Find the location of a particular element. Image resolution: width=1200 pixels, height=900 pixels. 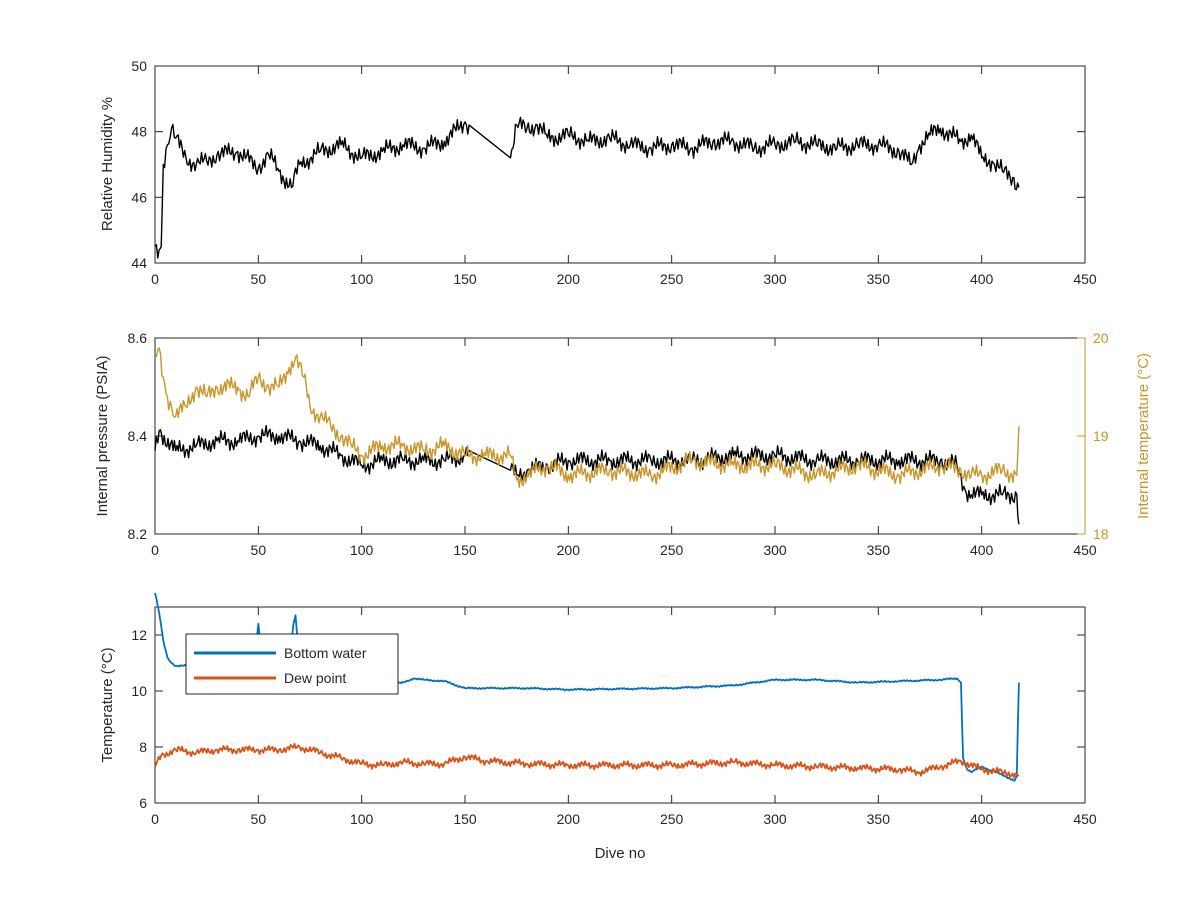

legend-label-bottom-water: Bottom water is located at coordinates (325, 653).